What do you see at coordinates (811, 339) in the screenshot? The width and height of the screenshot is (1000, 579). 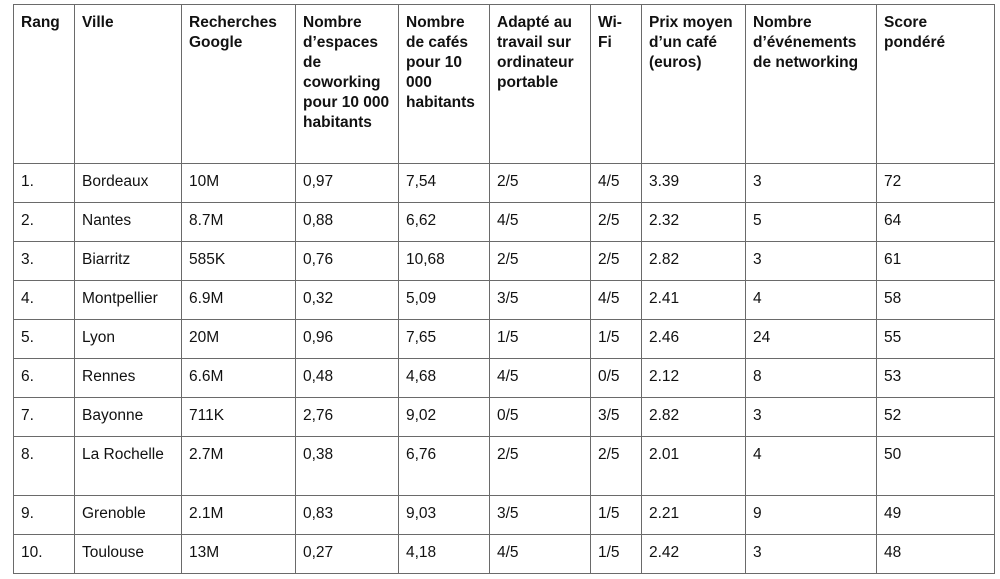 I see `cell-networking: 24` at bounding box center [811, 339].